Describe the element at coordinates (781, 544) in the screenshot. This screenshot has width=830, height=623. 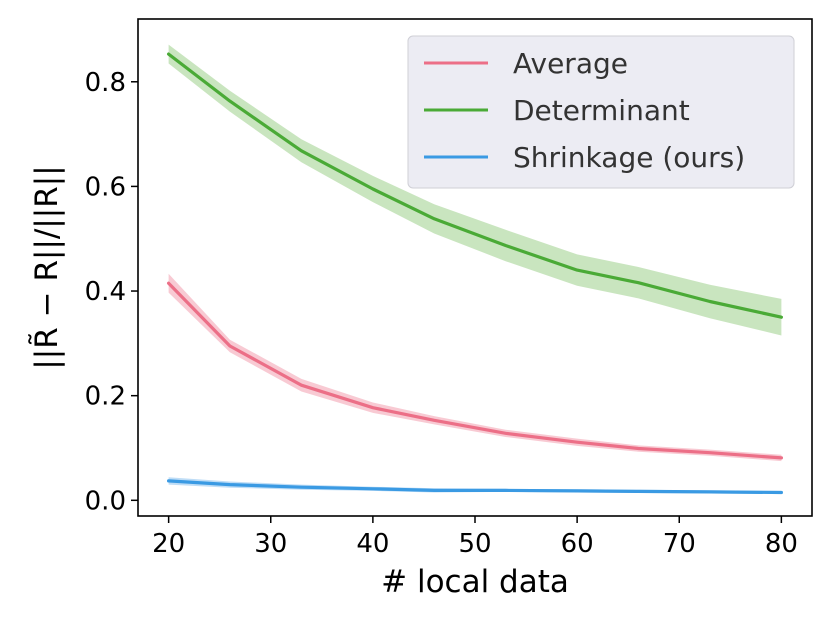
I see `x-tick-label: 80` at that location.